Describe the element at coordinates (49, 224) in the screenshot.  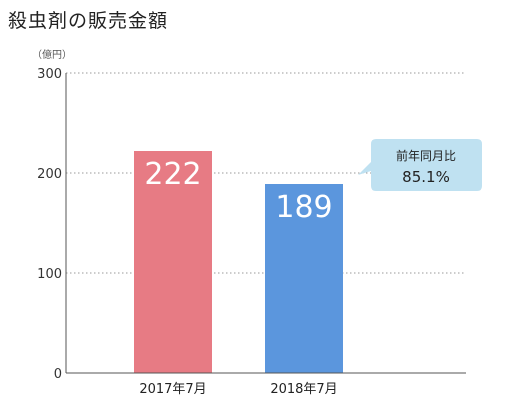
I see `y-axis-ticks: 0 100 200 300` at that location.